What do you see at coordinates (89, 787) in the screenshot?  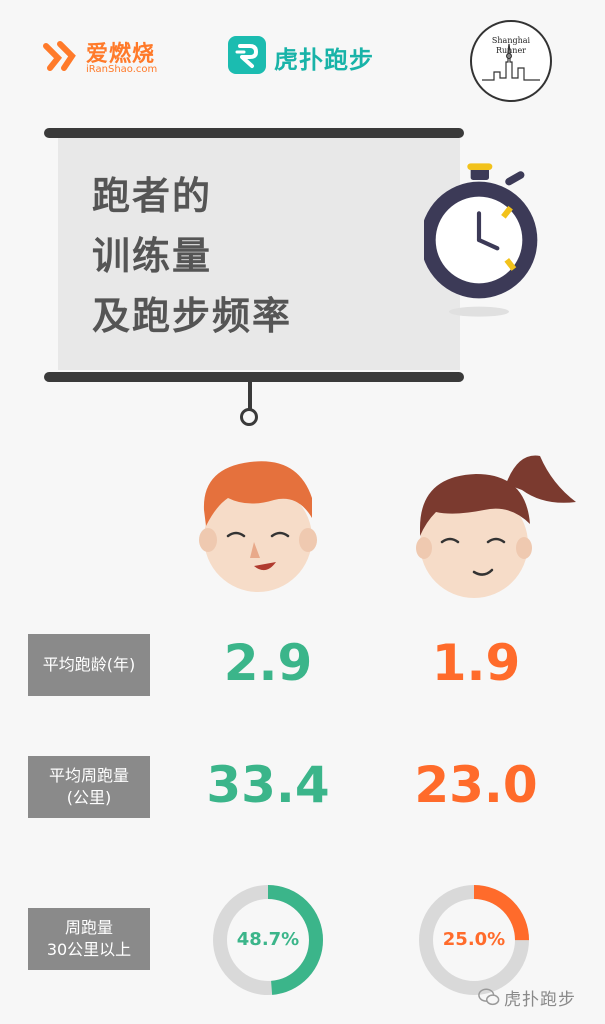 I see `label-avg-weekly: 平均周跑量 (公里)` at bounding box center [89, 787].